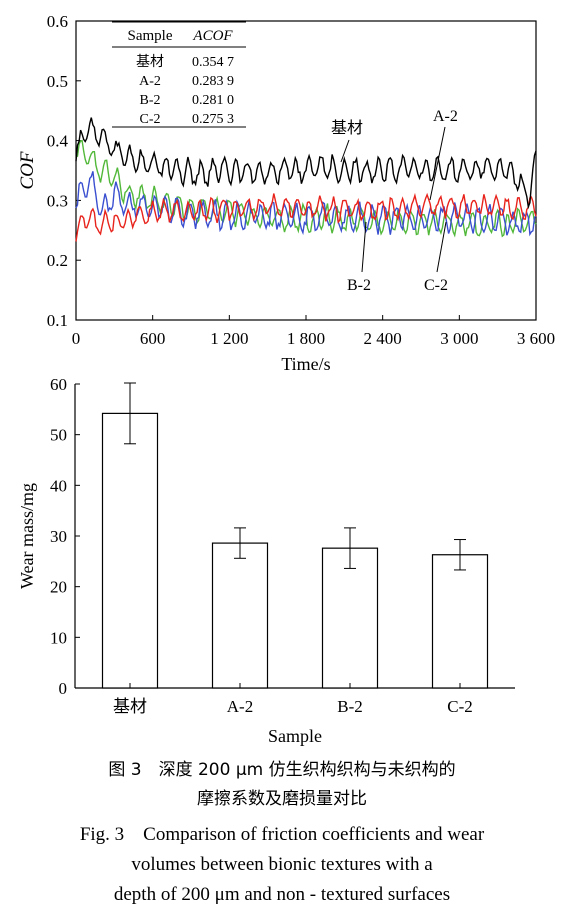  I want to click on x-tick-label: 基材, so click(130, 707).